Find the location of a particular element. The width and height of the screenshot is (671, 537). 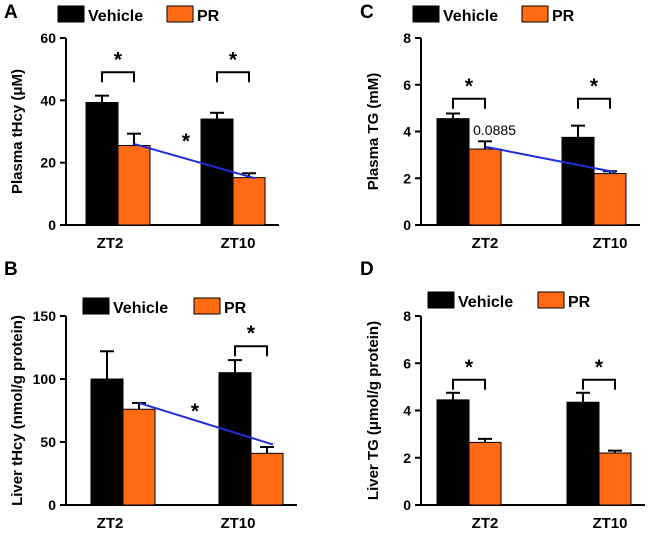

y-axis-title: Liver tHcy (nmol/g protein) is located at coordinates (17, 410).